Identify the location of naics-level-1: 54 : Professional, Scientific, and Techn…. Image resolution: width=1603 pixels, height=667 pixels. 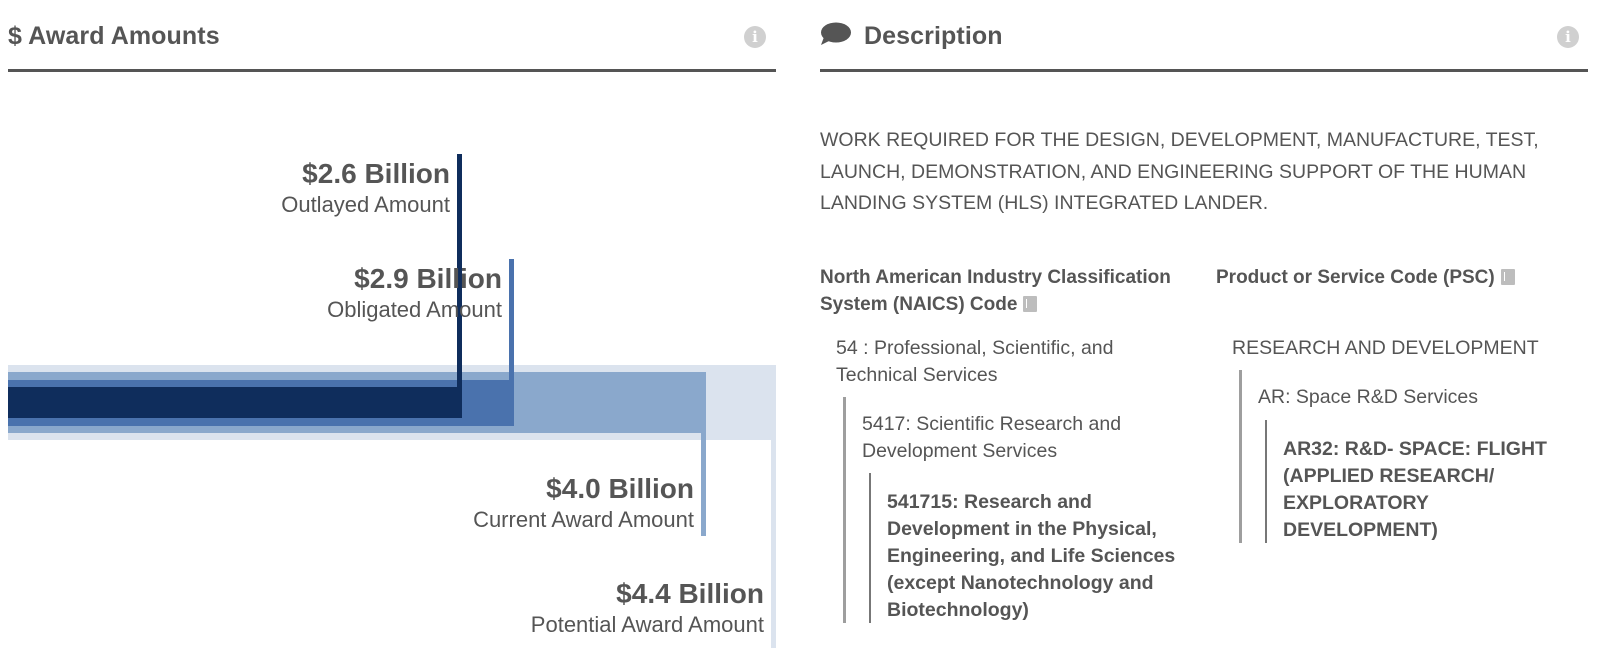
(975, 361).